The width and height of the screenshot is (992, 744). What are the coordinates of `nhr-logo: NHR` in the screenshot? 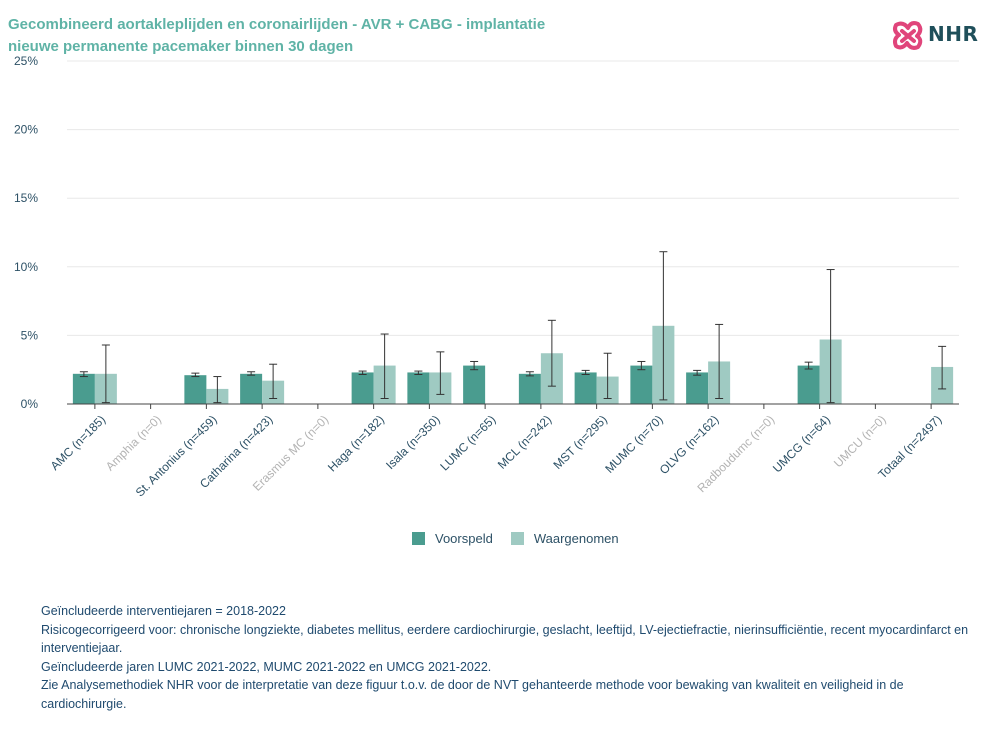 It's located at (937, 36).